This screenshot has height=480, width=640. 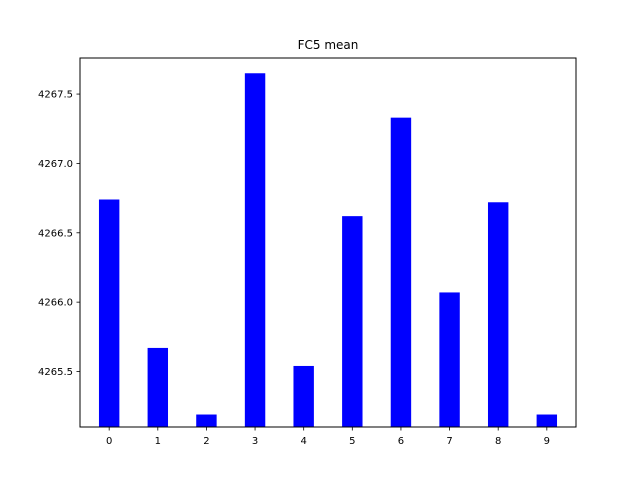 What do you see at coordinates (401, 441) in the screenshot?
I see `x-tick-label: 6` at bounding box center [401, 441].